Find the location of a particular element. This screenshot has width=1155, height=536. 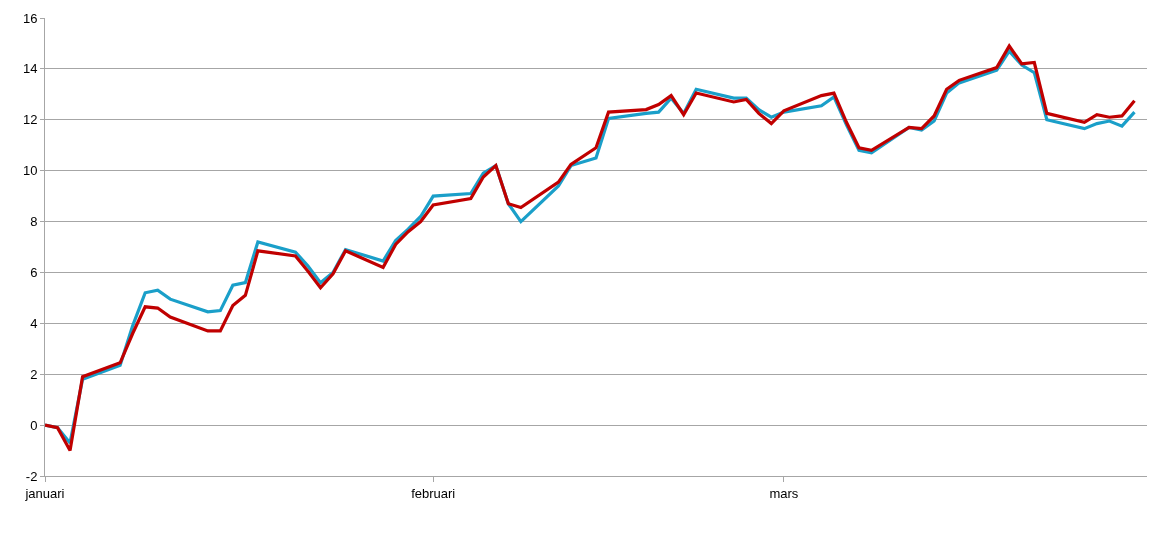

x-tick-label: mars is located at coordinates (784, 493).